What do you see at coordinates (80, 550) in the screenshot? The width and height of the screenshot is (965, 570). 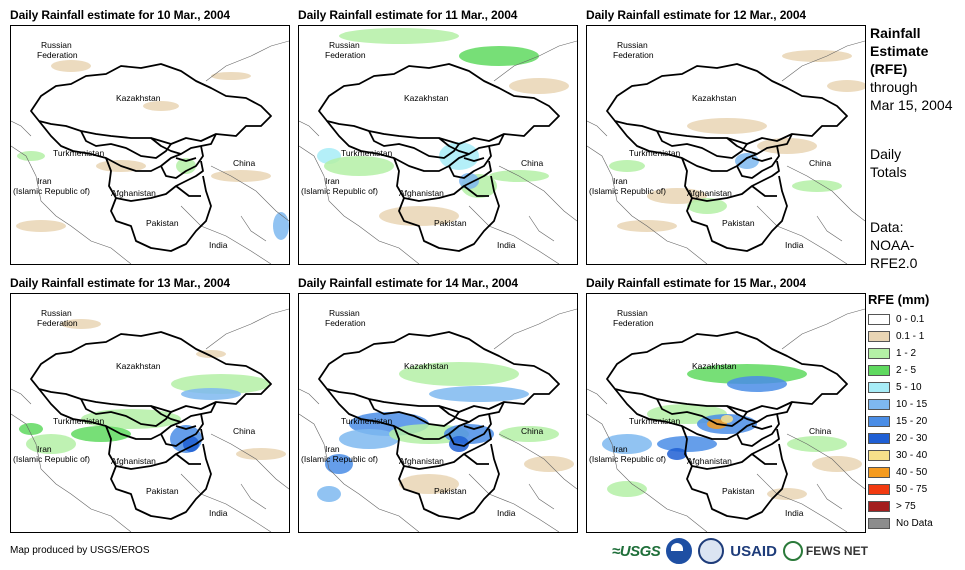 I see `map-credit: Map produced by USGS/EROS` at bounding box center [80, 550].